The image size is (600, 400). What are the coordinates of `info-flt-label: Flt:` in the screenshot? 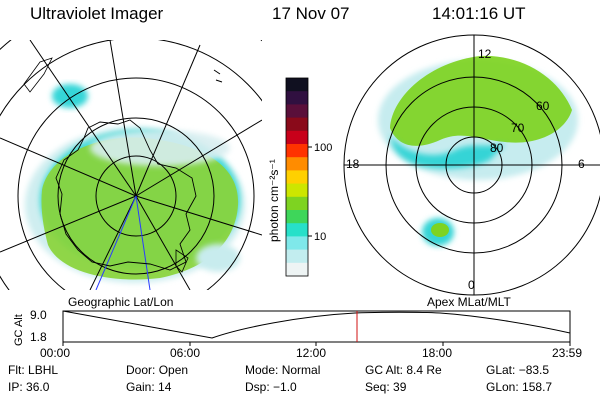 It's located at (16, 370).